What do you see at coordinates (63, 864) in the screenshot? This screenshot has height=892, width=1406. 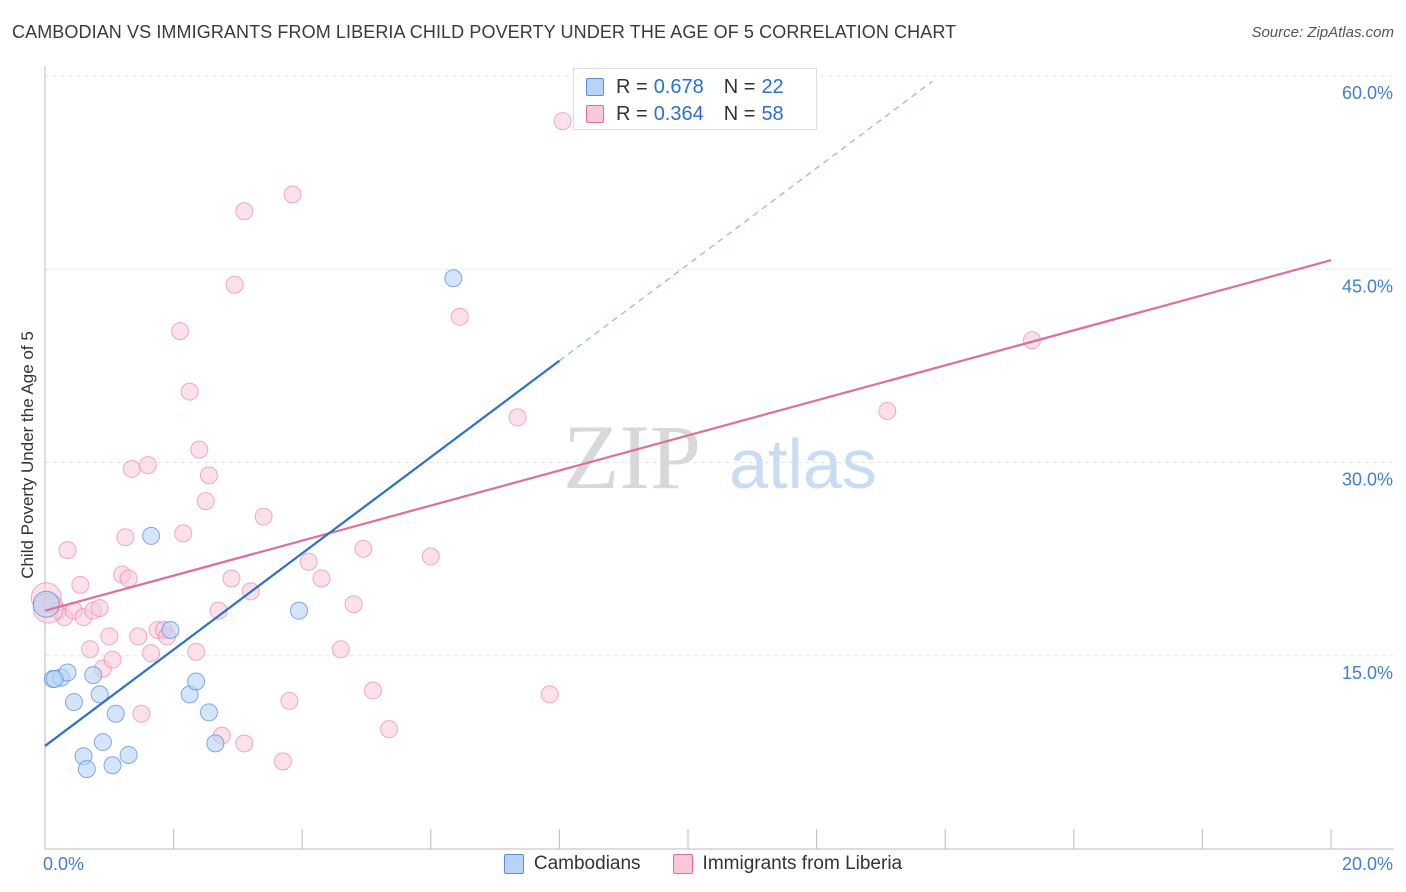 I see `x-tick-label: 0.0%` at bounding box center [63, 864].